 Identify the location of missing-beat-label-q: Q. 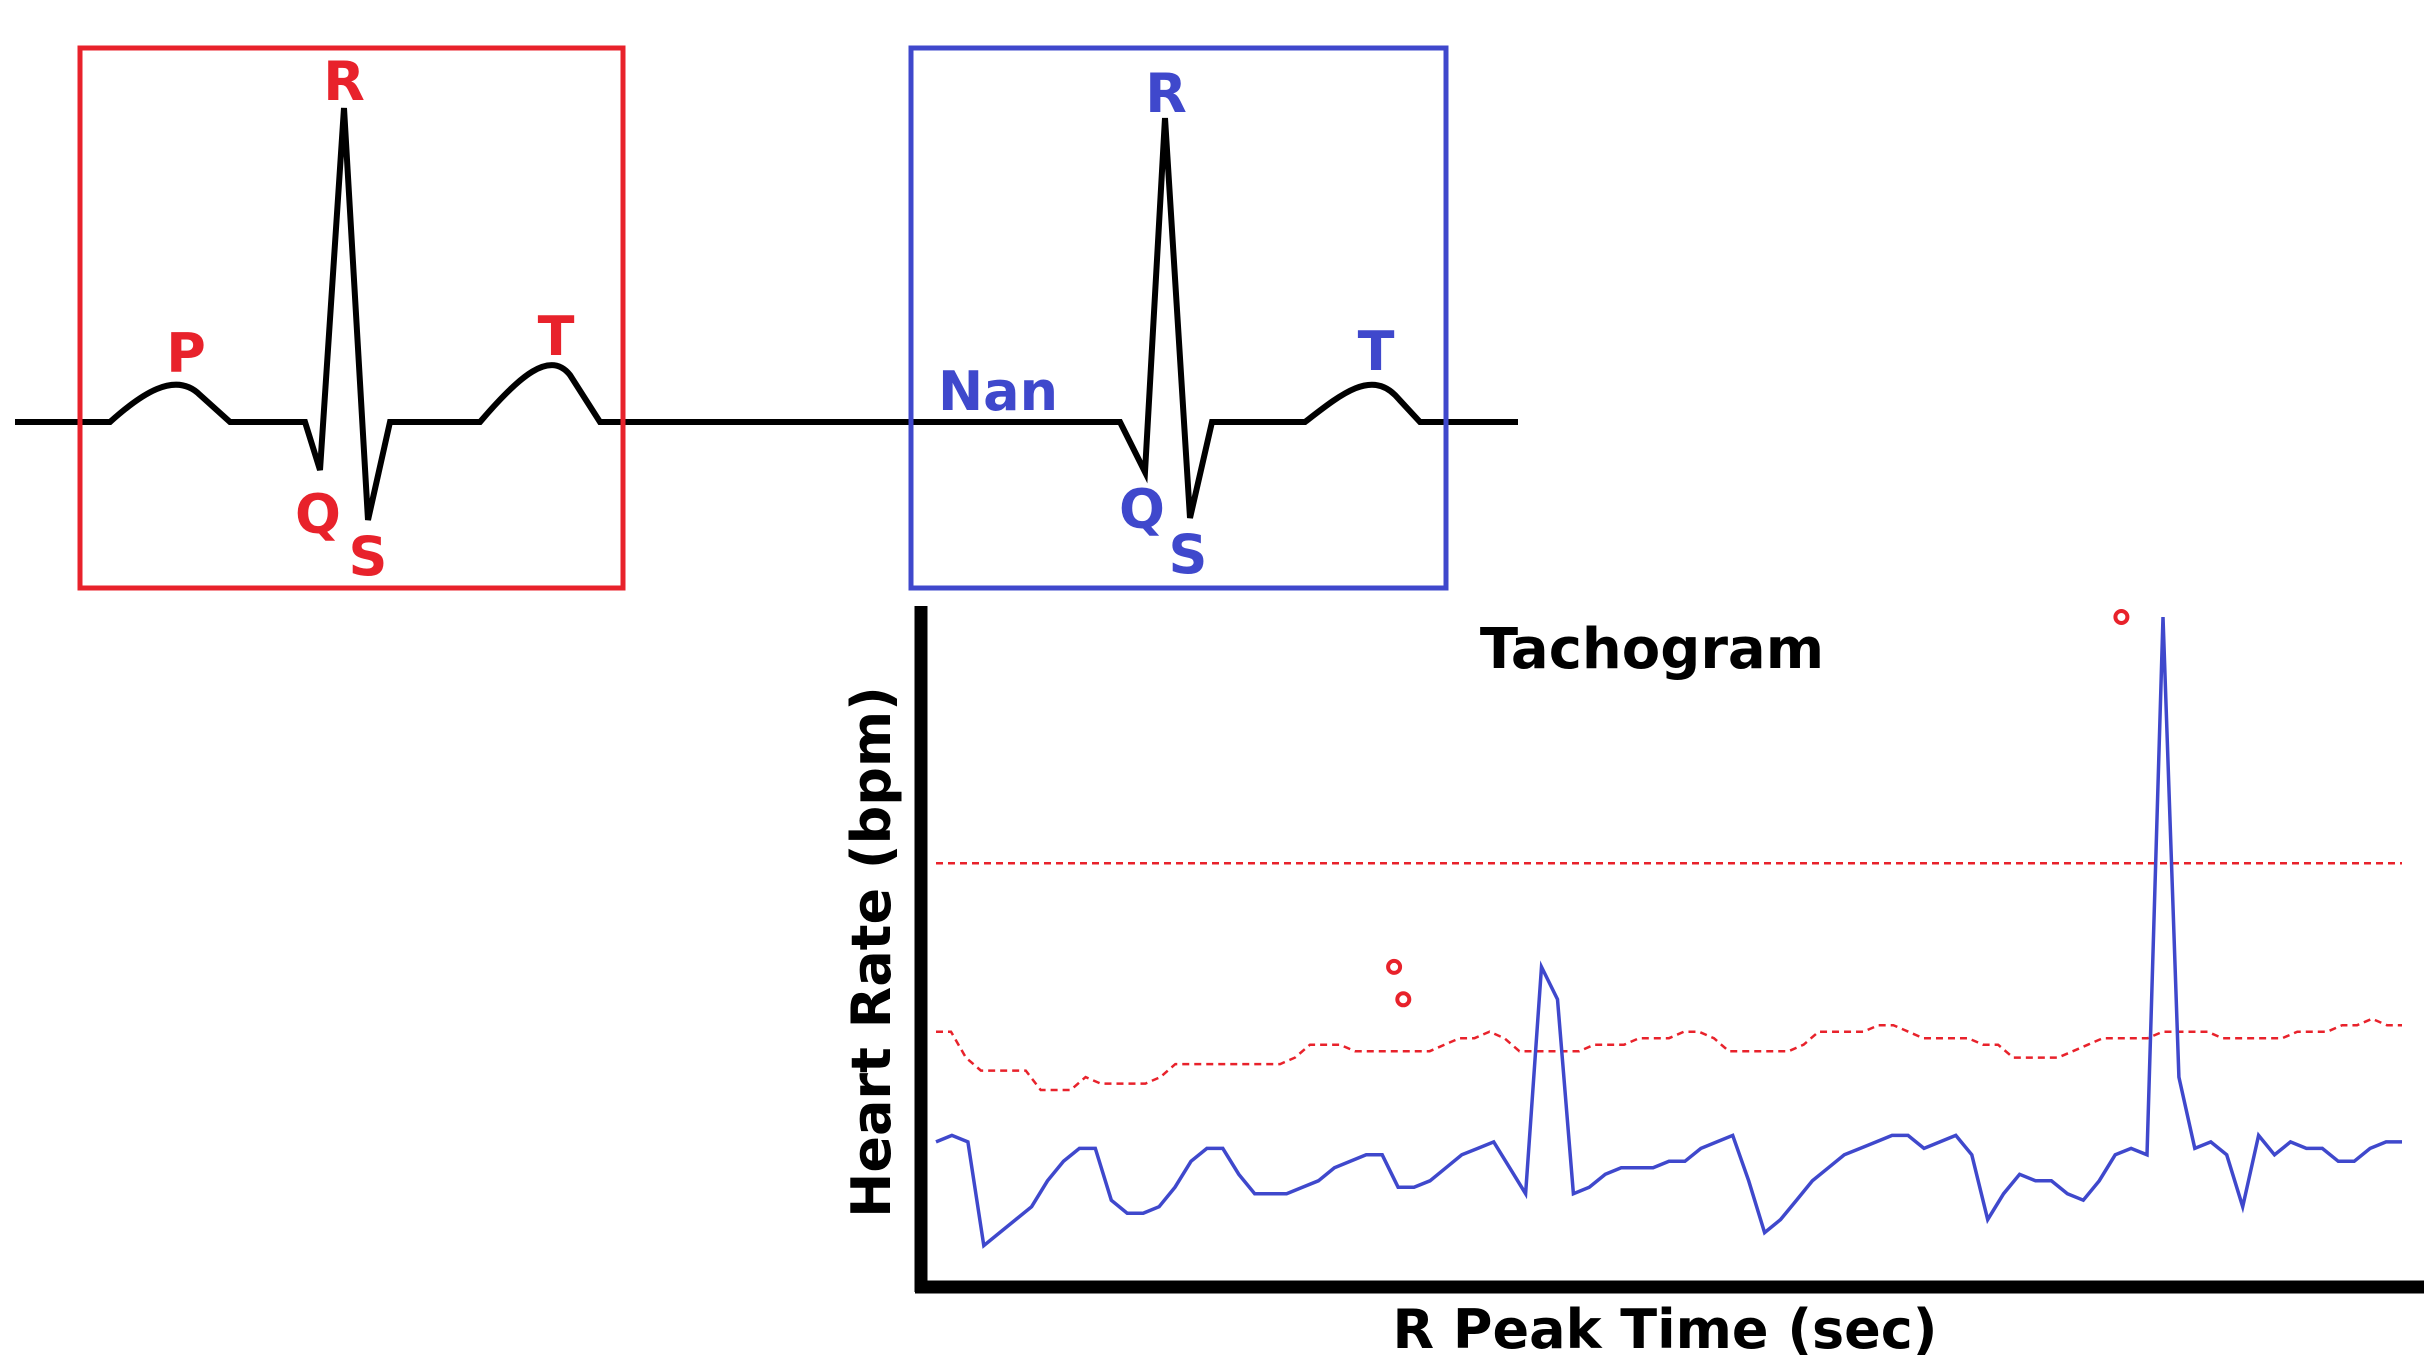
(1142, 509).